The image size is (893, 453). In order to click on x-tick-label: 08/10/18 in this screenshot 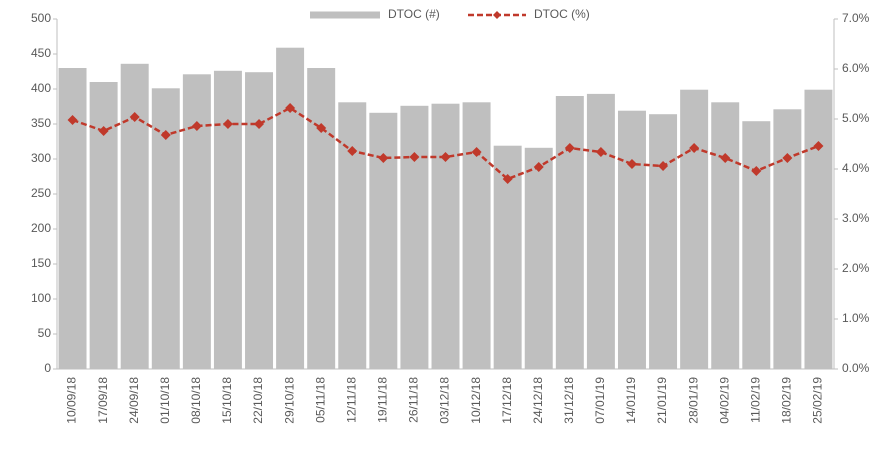, I will do `click(196, 400)`.